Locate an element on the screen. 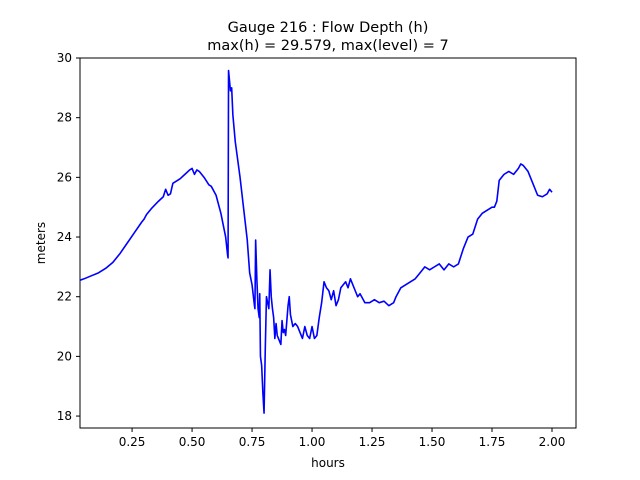 Image resolution: width=640 pixels, height=480 pixels. x-tick-label: 1.50 is located at coordinates (432, 442).